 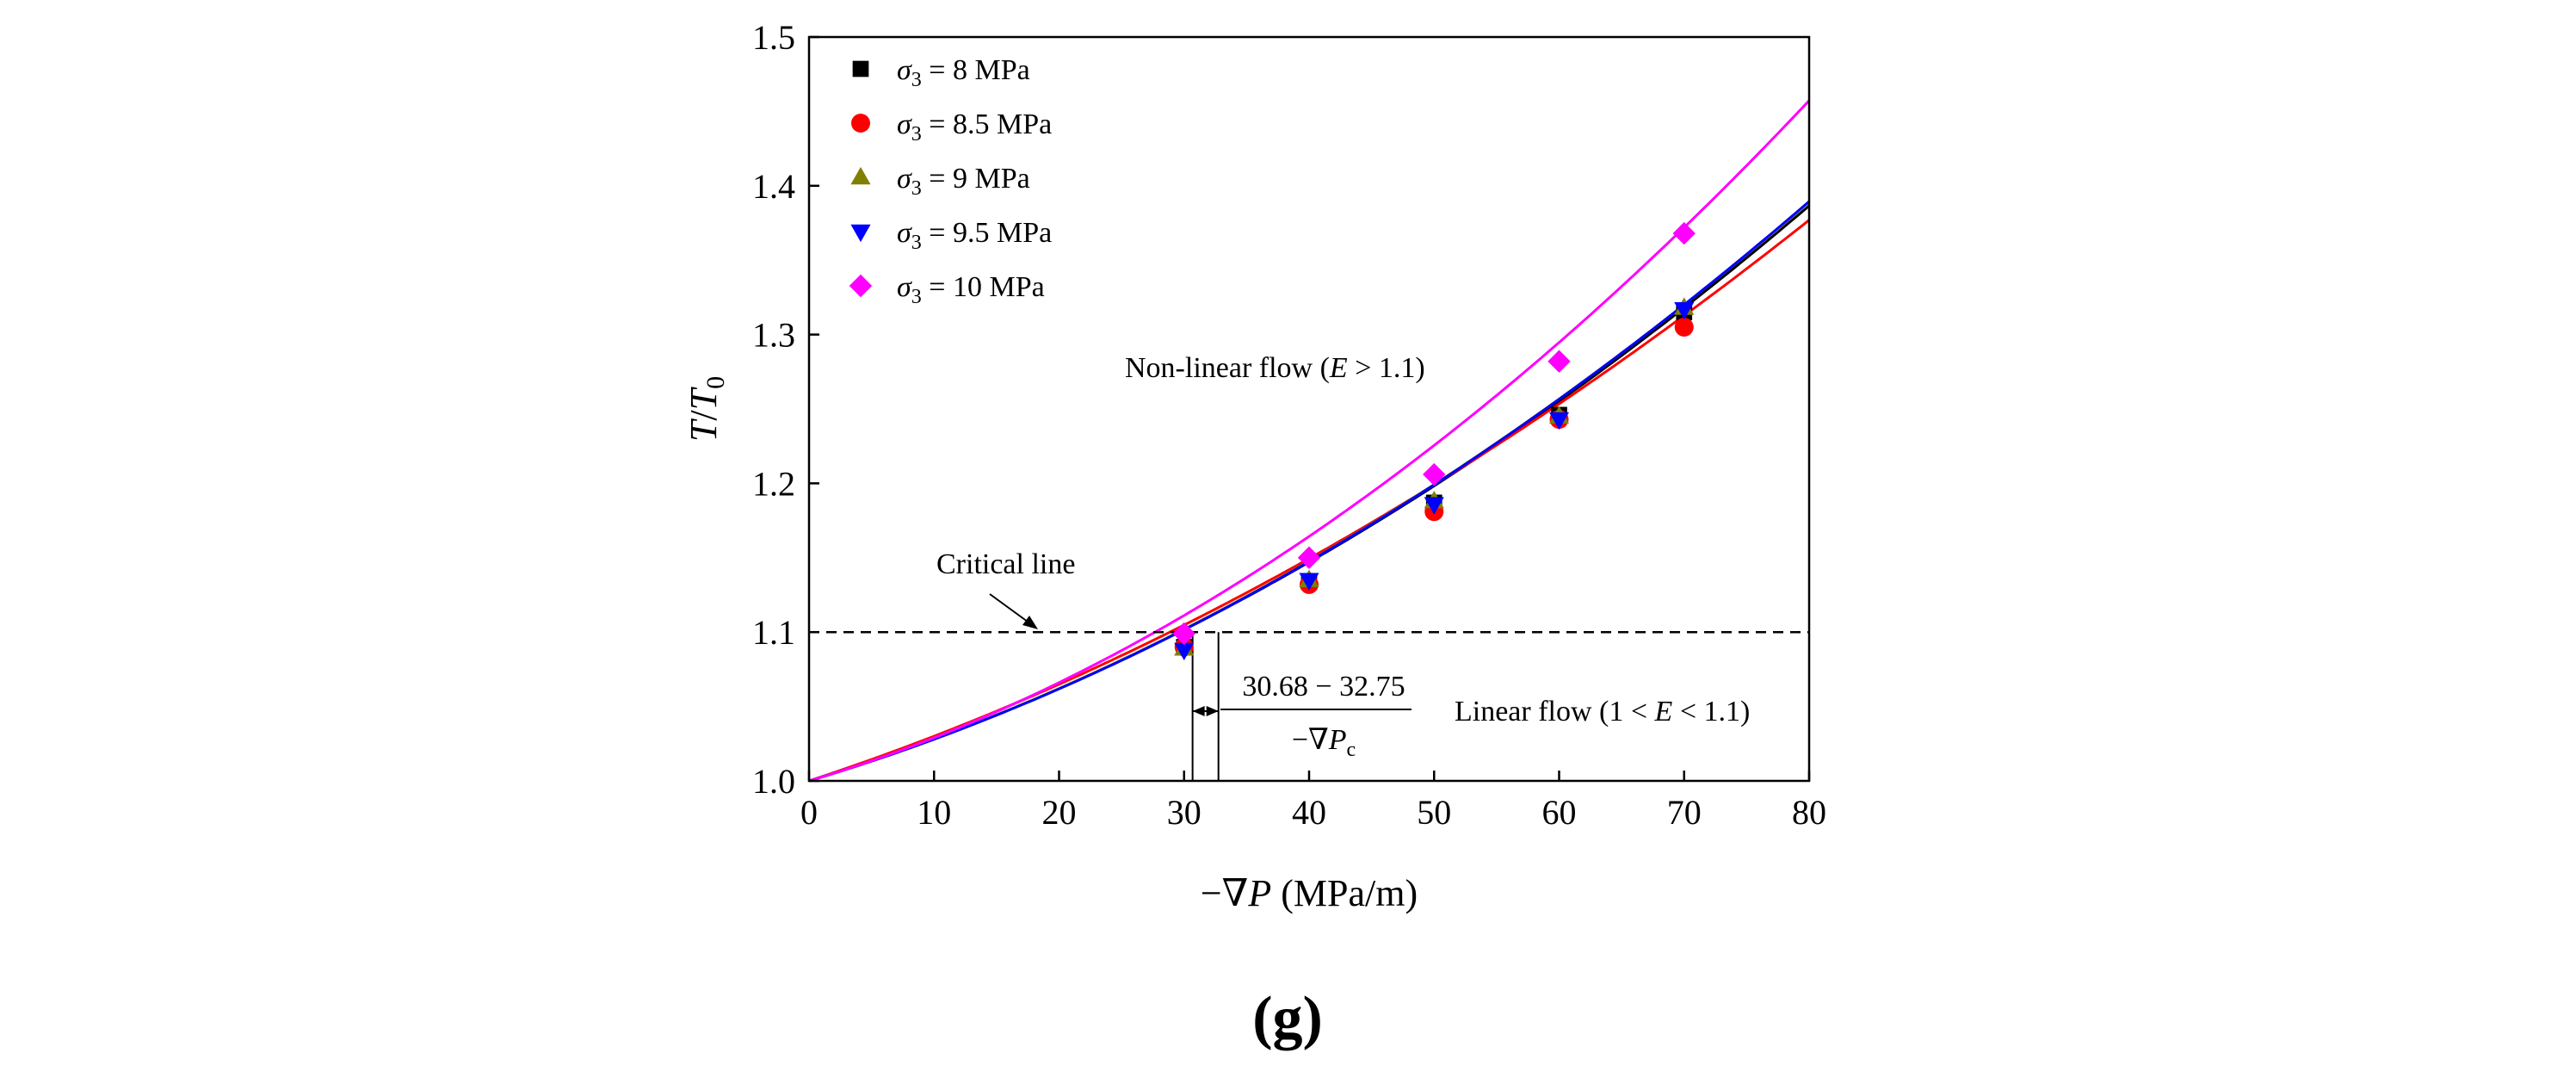 I want to click on x-tick-label-3: 30, so click(x=1184, y=812).